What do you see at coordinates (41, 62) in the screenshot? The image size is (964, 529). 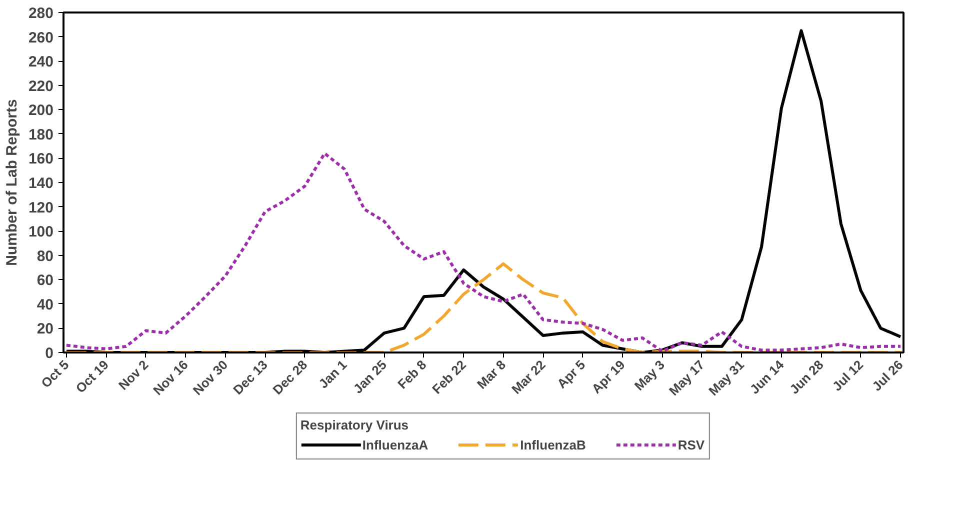 I see `y-tick-label: 240` at bounding box center [41, 62].